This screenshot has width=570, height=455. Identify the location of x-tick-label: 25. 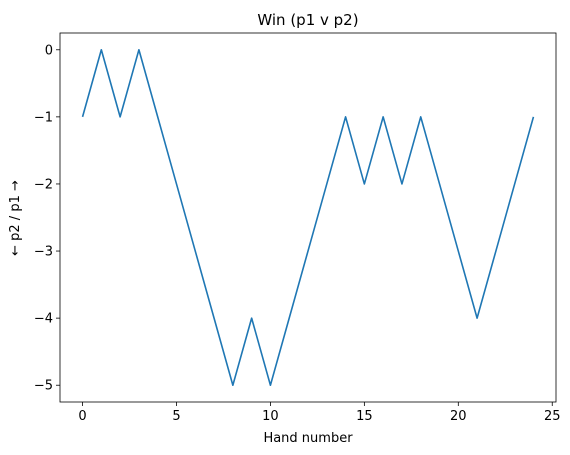
(552, 416).